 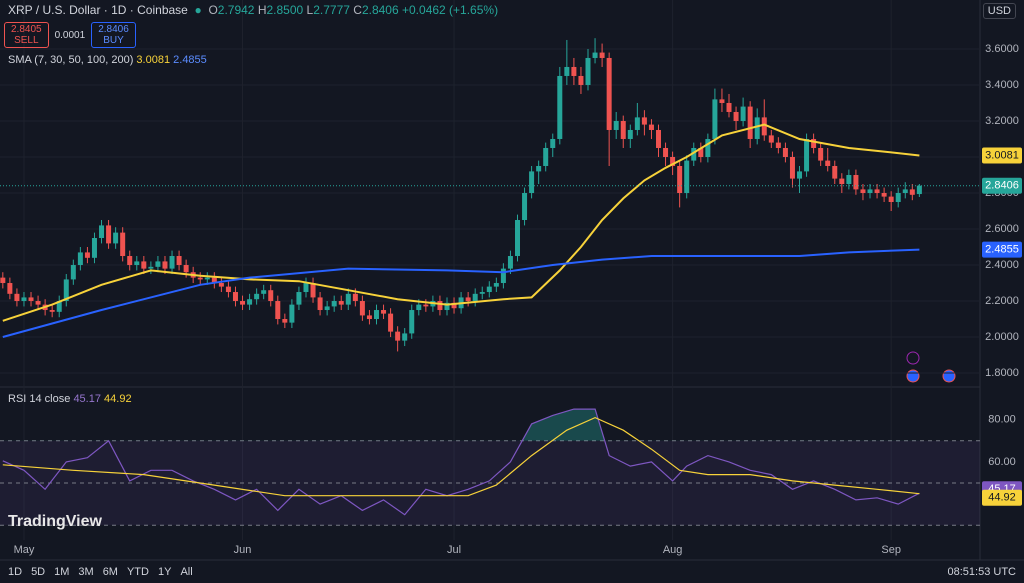 What do you see at coordinates (1002, 49) in the screenshot?
I see `y-tick-label: 3.6000` at bounding box center [1002, 49].